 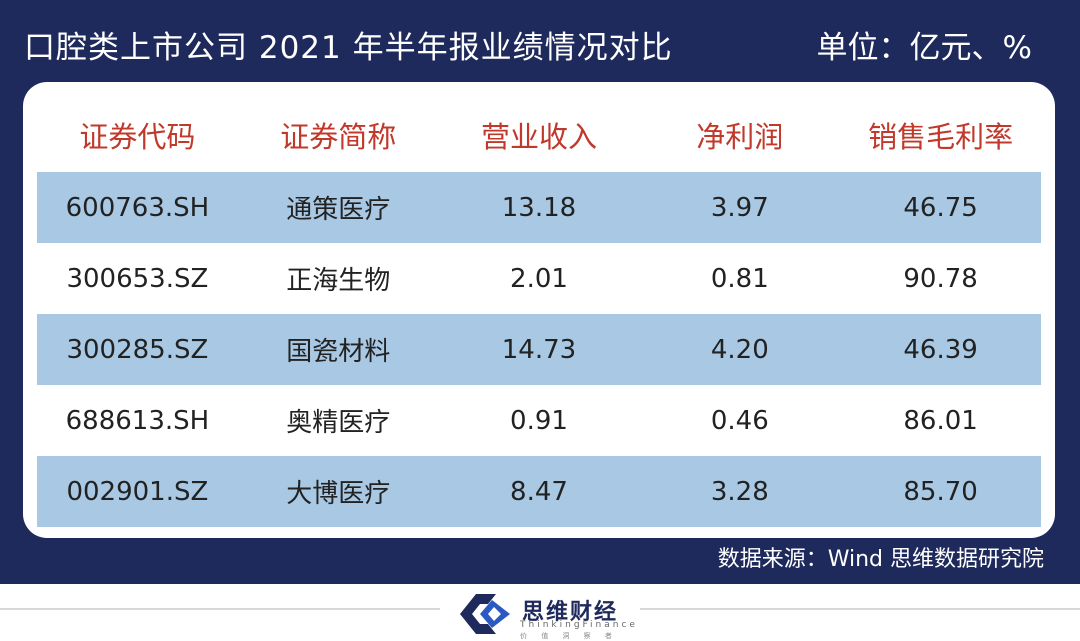 What do you see at coordinates (137, 491) in the screenshot?
I see `cell-code: 002901.SZ` at bounding box center [137, 491].